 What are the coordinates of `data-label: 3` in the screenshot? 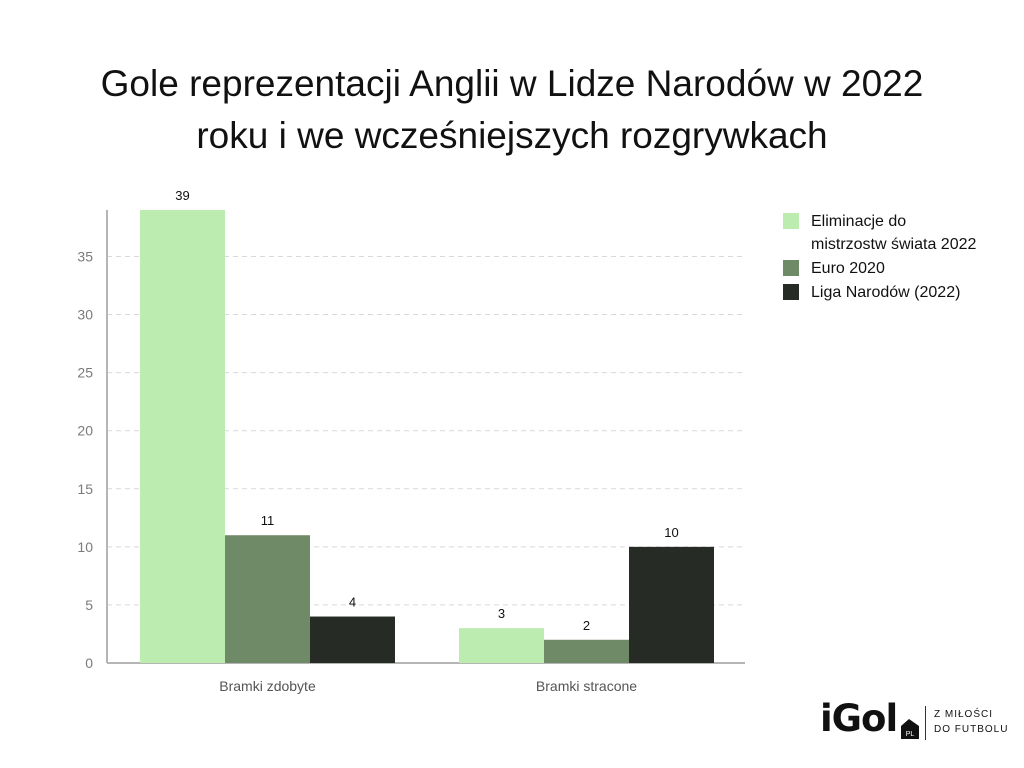 It's located at (501, 613).